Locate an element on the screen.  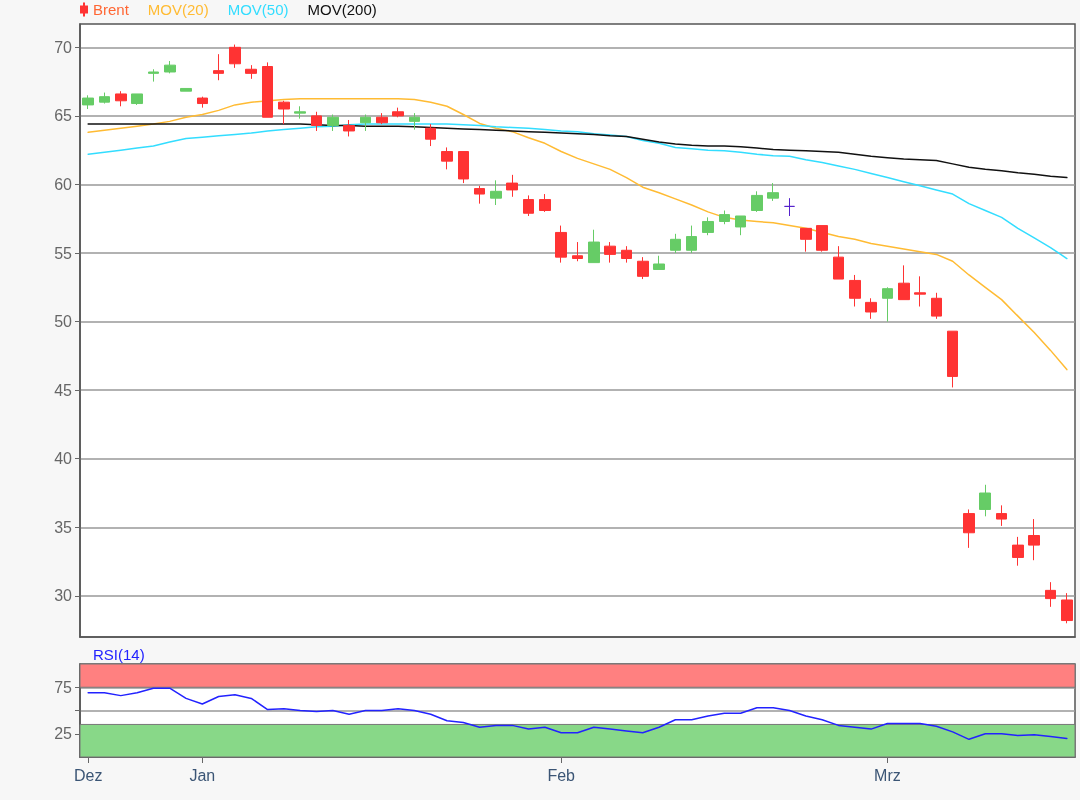
y-tick-label: 55 is located at coordinates (63, 253).